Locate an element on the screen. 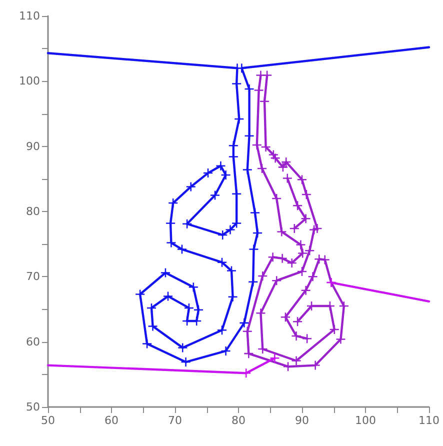  x-tick-label: 70 is located at coordinates (175, 420).